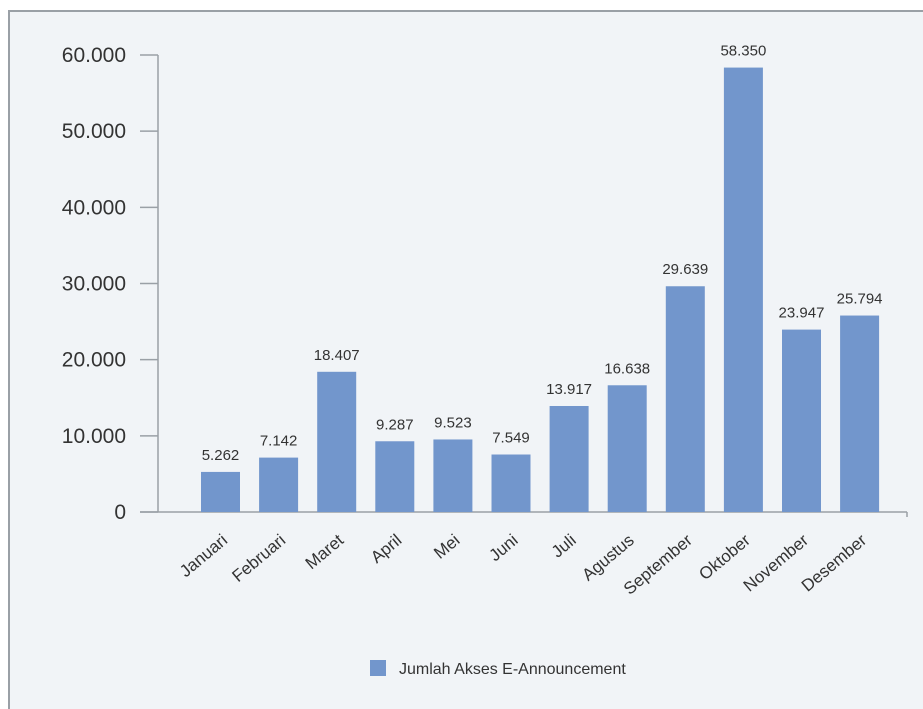 The width and height of the screenshot is (923, 709). What do you see at coordinates (569, 389) in the screenshot?
I see `bar-value-label: 13.917` at bounding box center [569, 389].